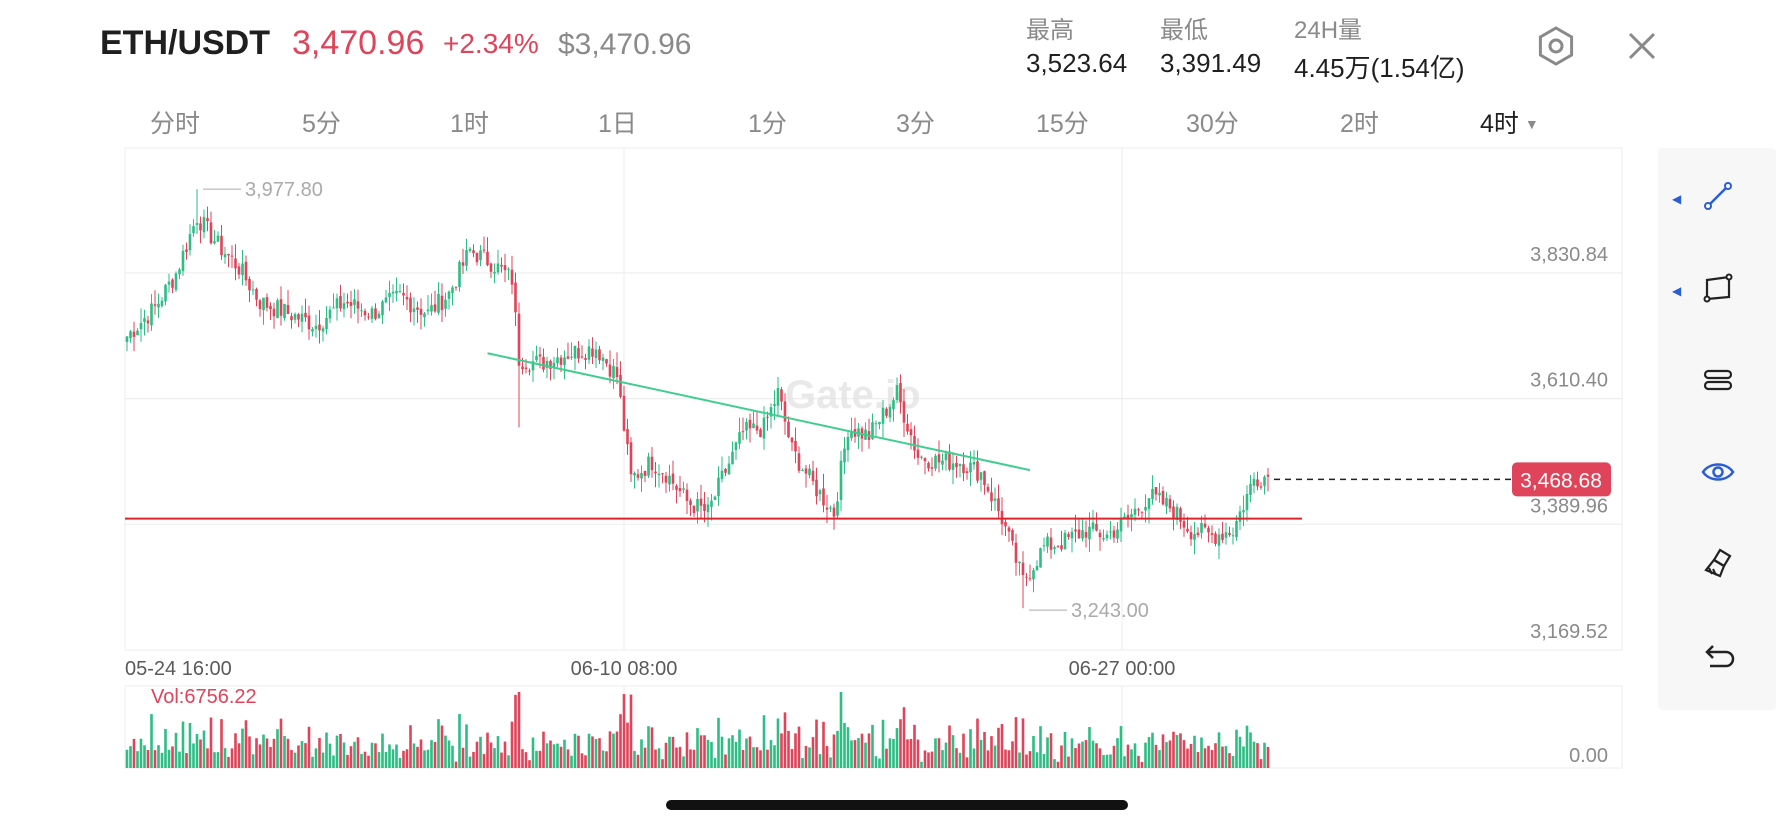  Describe the element at coordinates (321, 122) in the screenshot. I see `interval-tab-1: 5分` at that location.